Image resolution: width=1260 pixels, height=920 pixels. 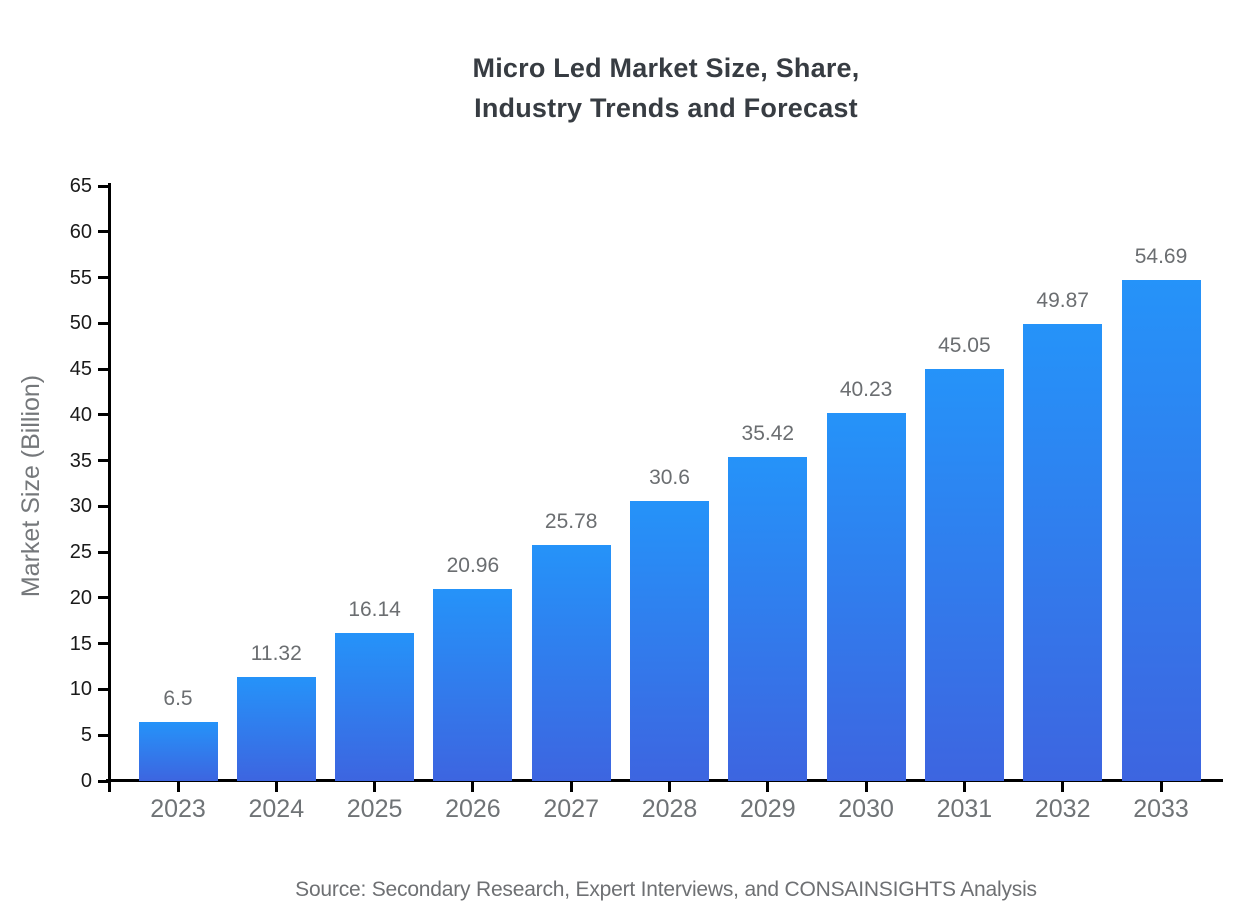 I want to click on bar-value-label: 45.05, so click(x=964, y=345).